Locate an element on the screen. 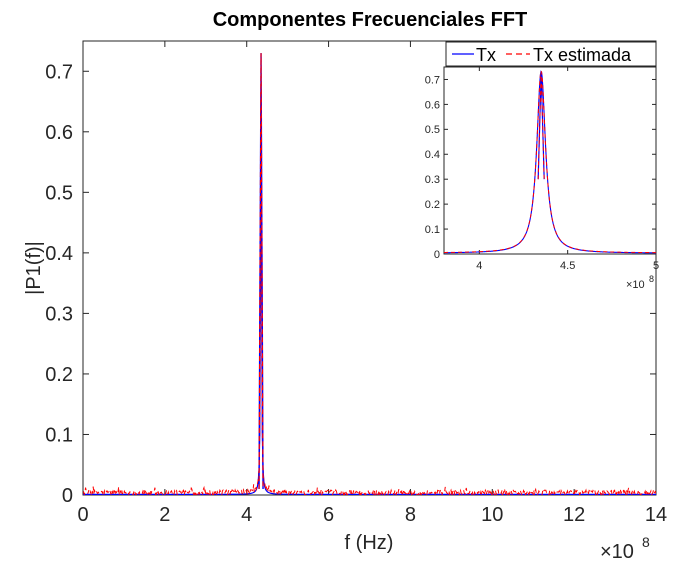 This screenshot has width=690, height=563. main-x-tick-label: 12 is located at coordinates (574, 515).